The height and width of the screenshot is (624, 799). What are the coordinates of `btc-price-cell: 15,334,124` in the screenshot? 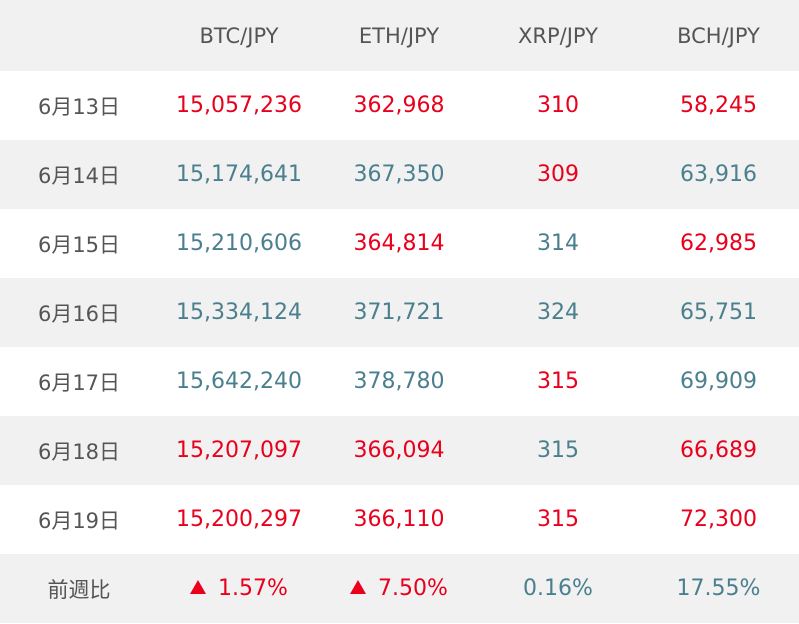 It's located at (239, 312).